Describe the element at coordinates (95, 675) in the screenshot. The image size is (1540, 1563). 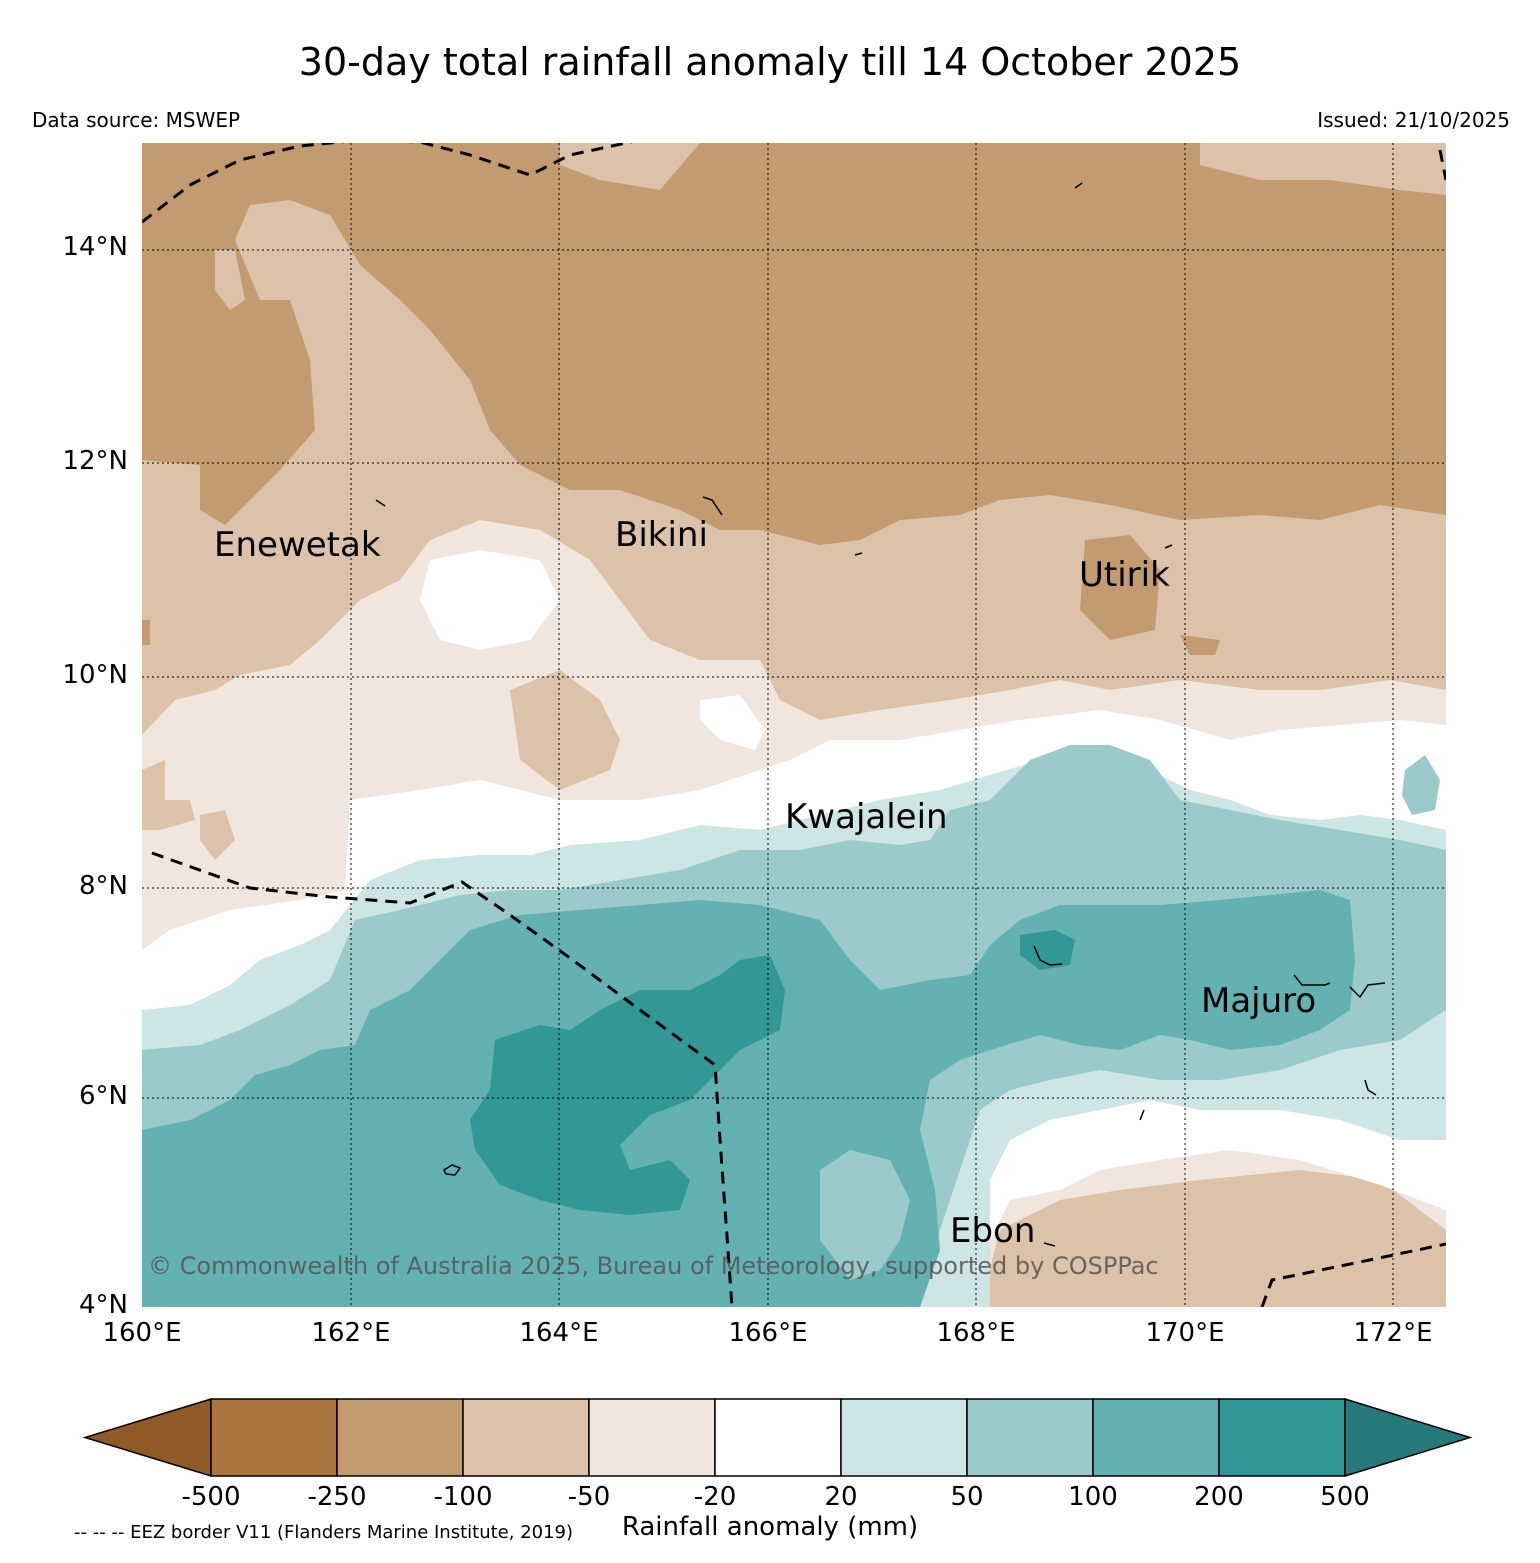
I see `lat-tick-10n: 10°N` at that location.